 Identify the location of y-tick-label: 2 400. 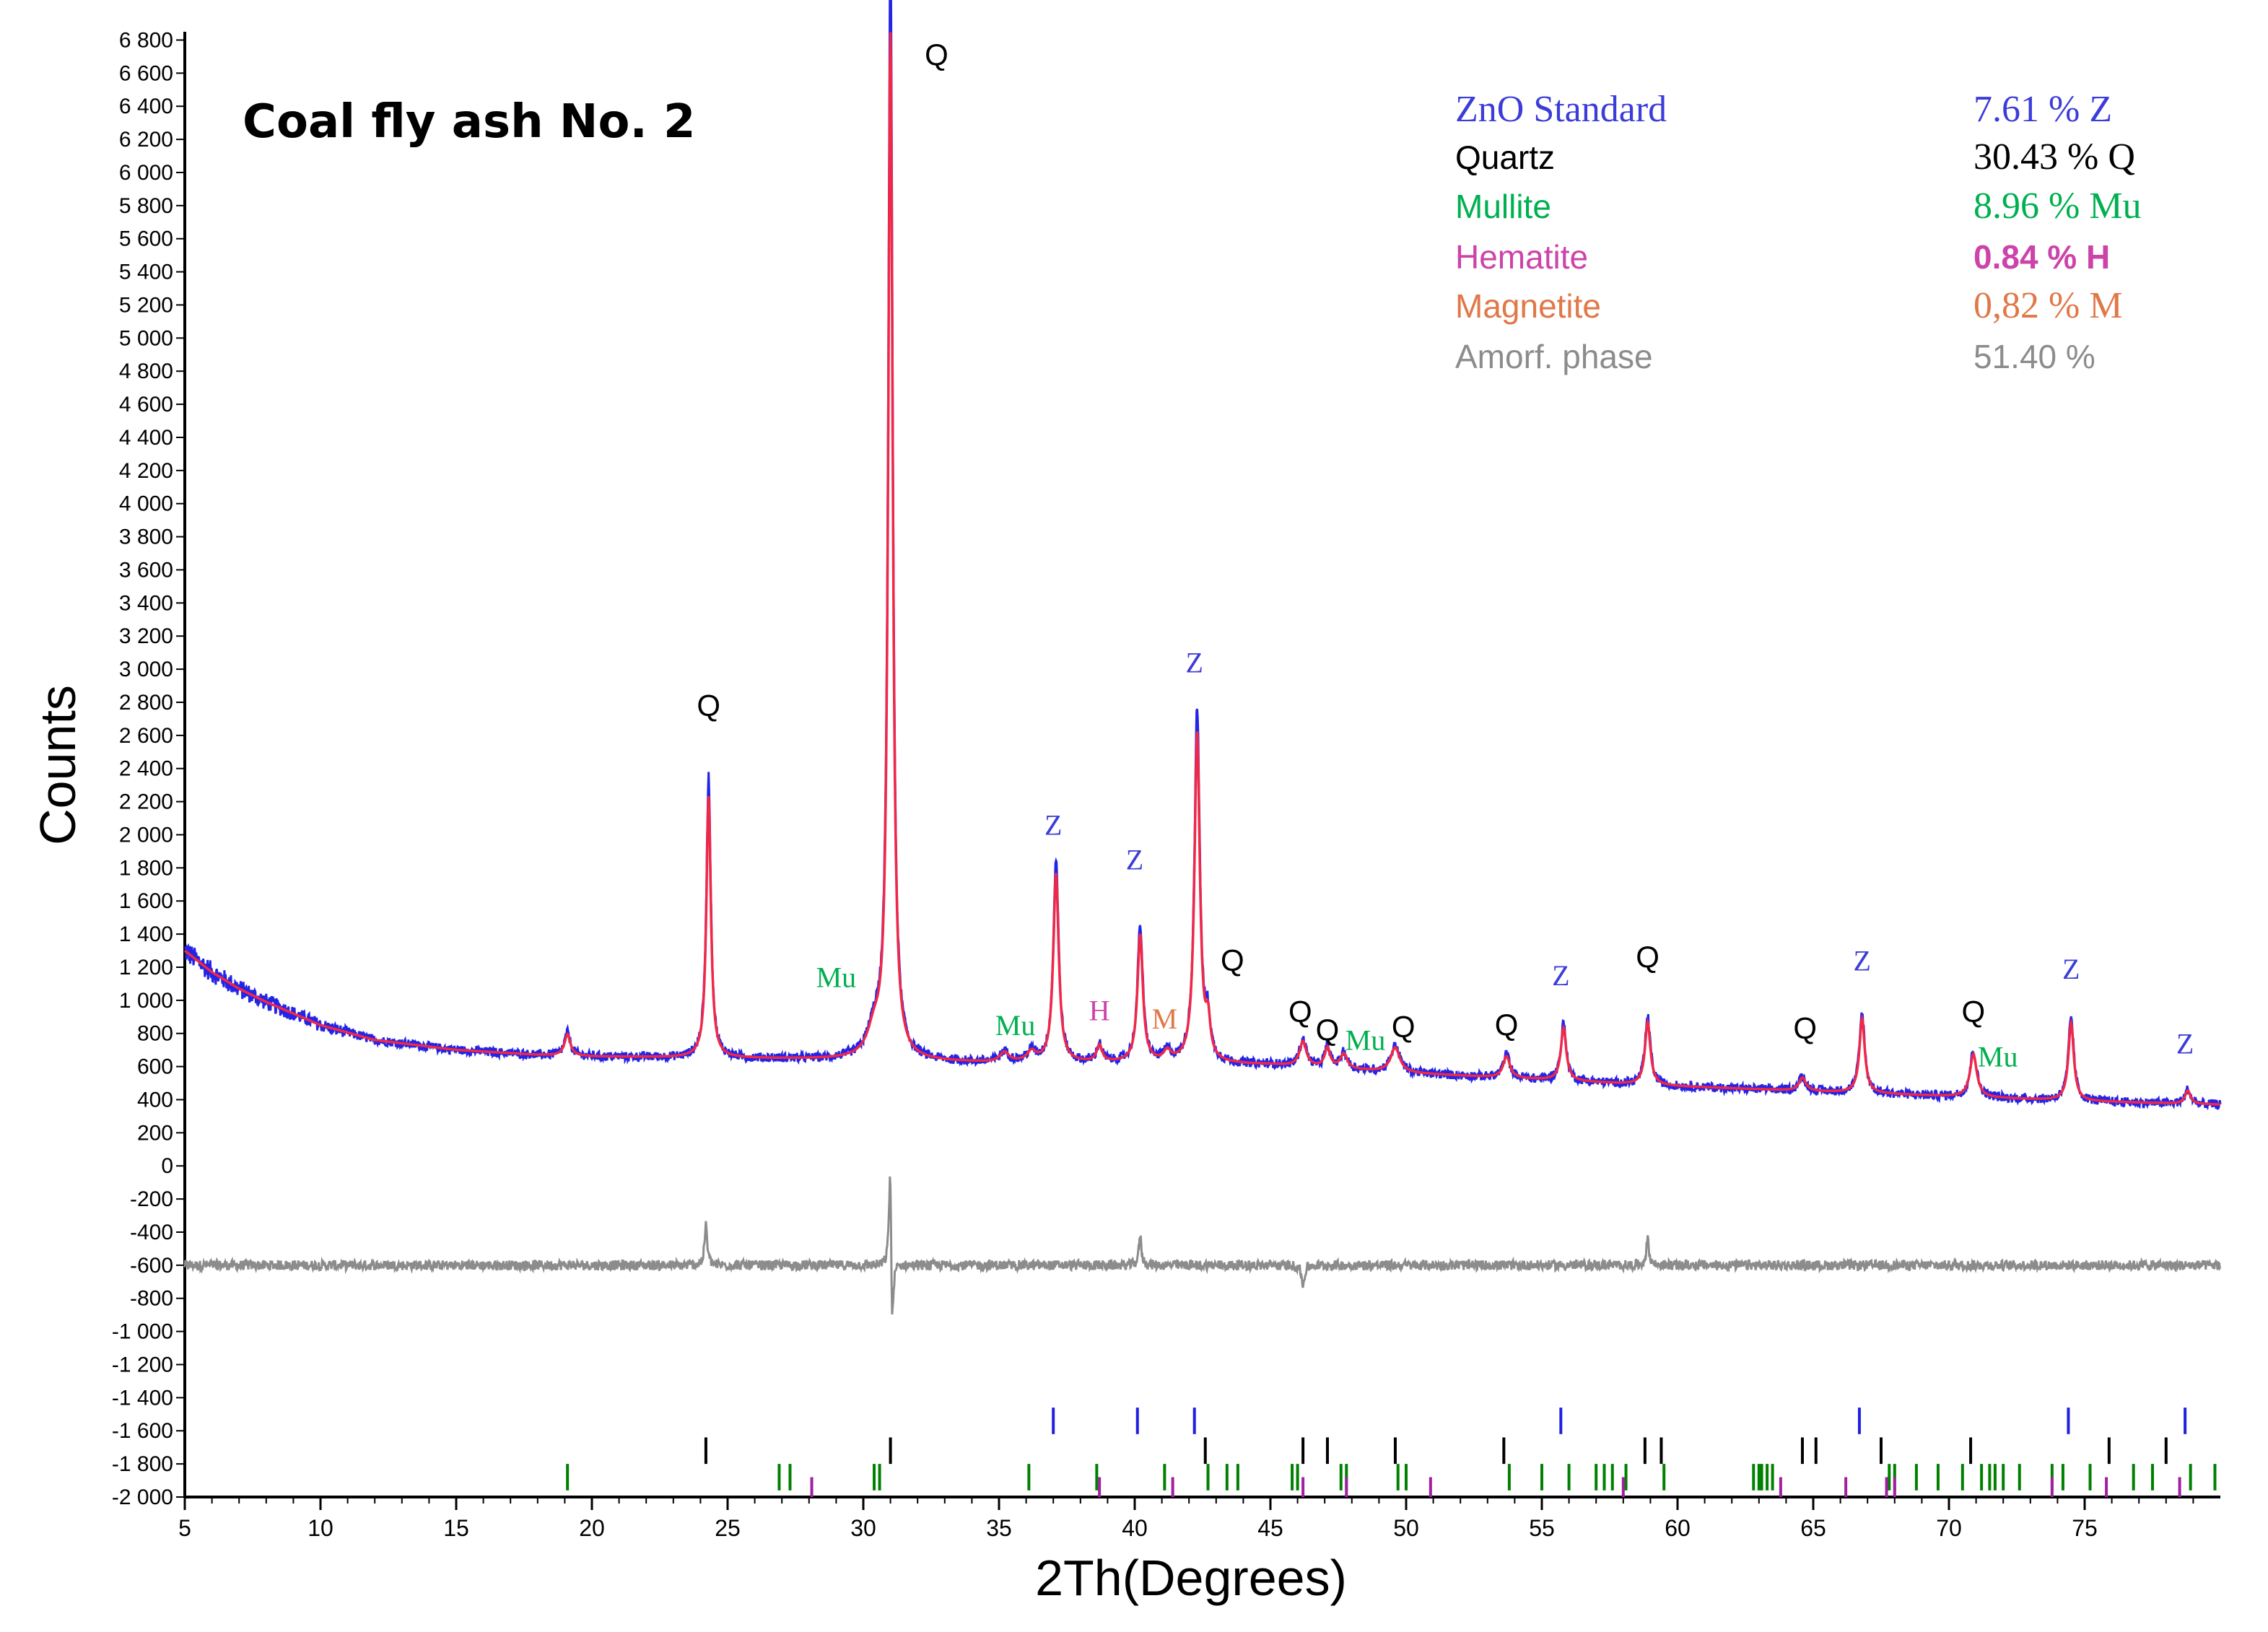
(146, 769).